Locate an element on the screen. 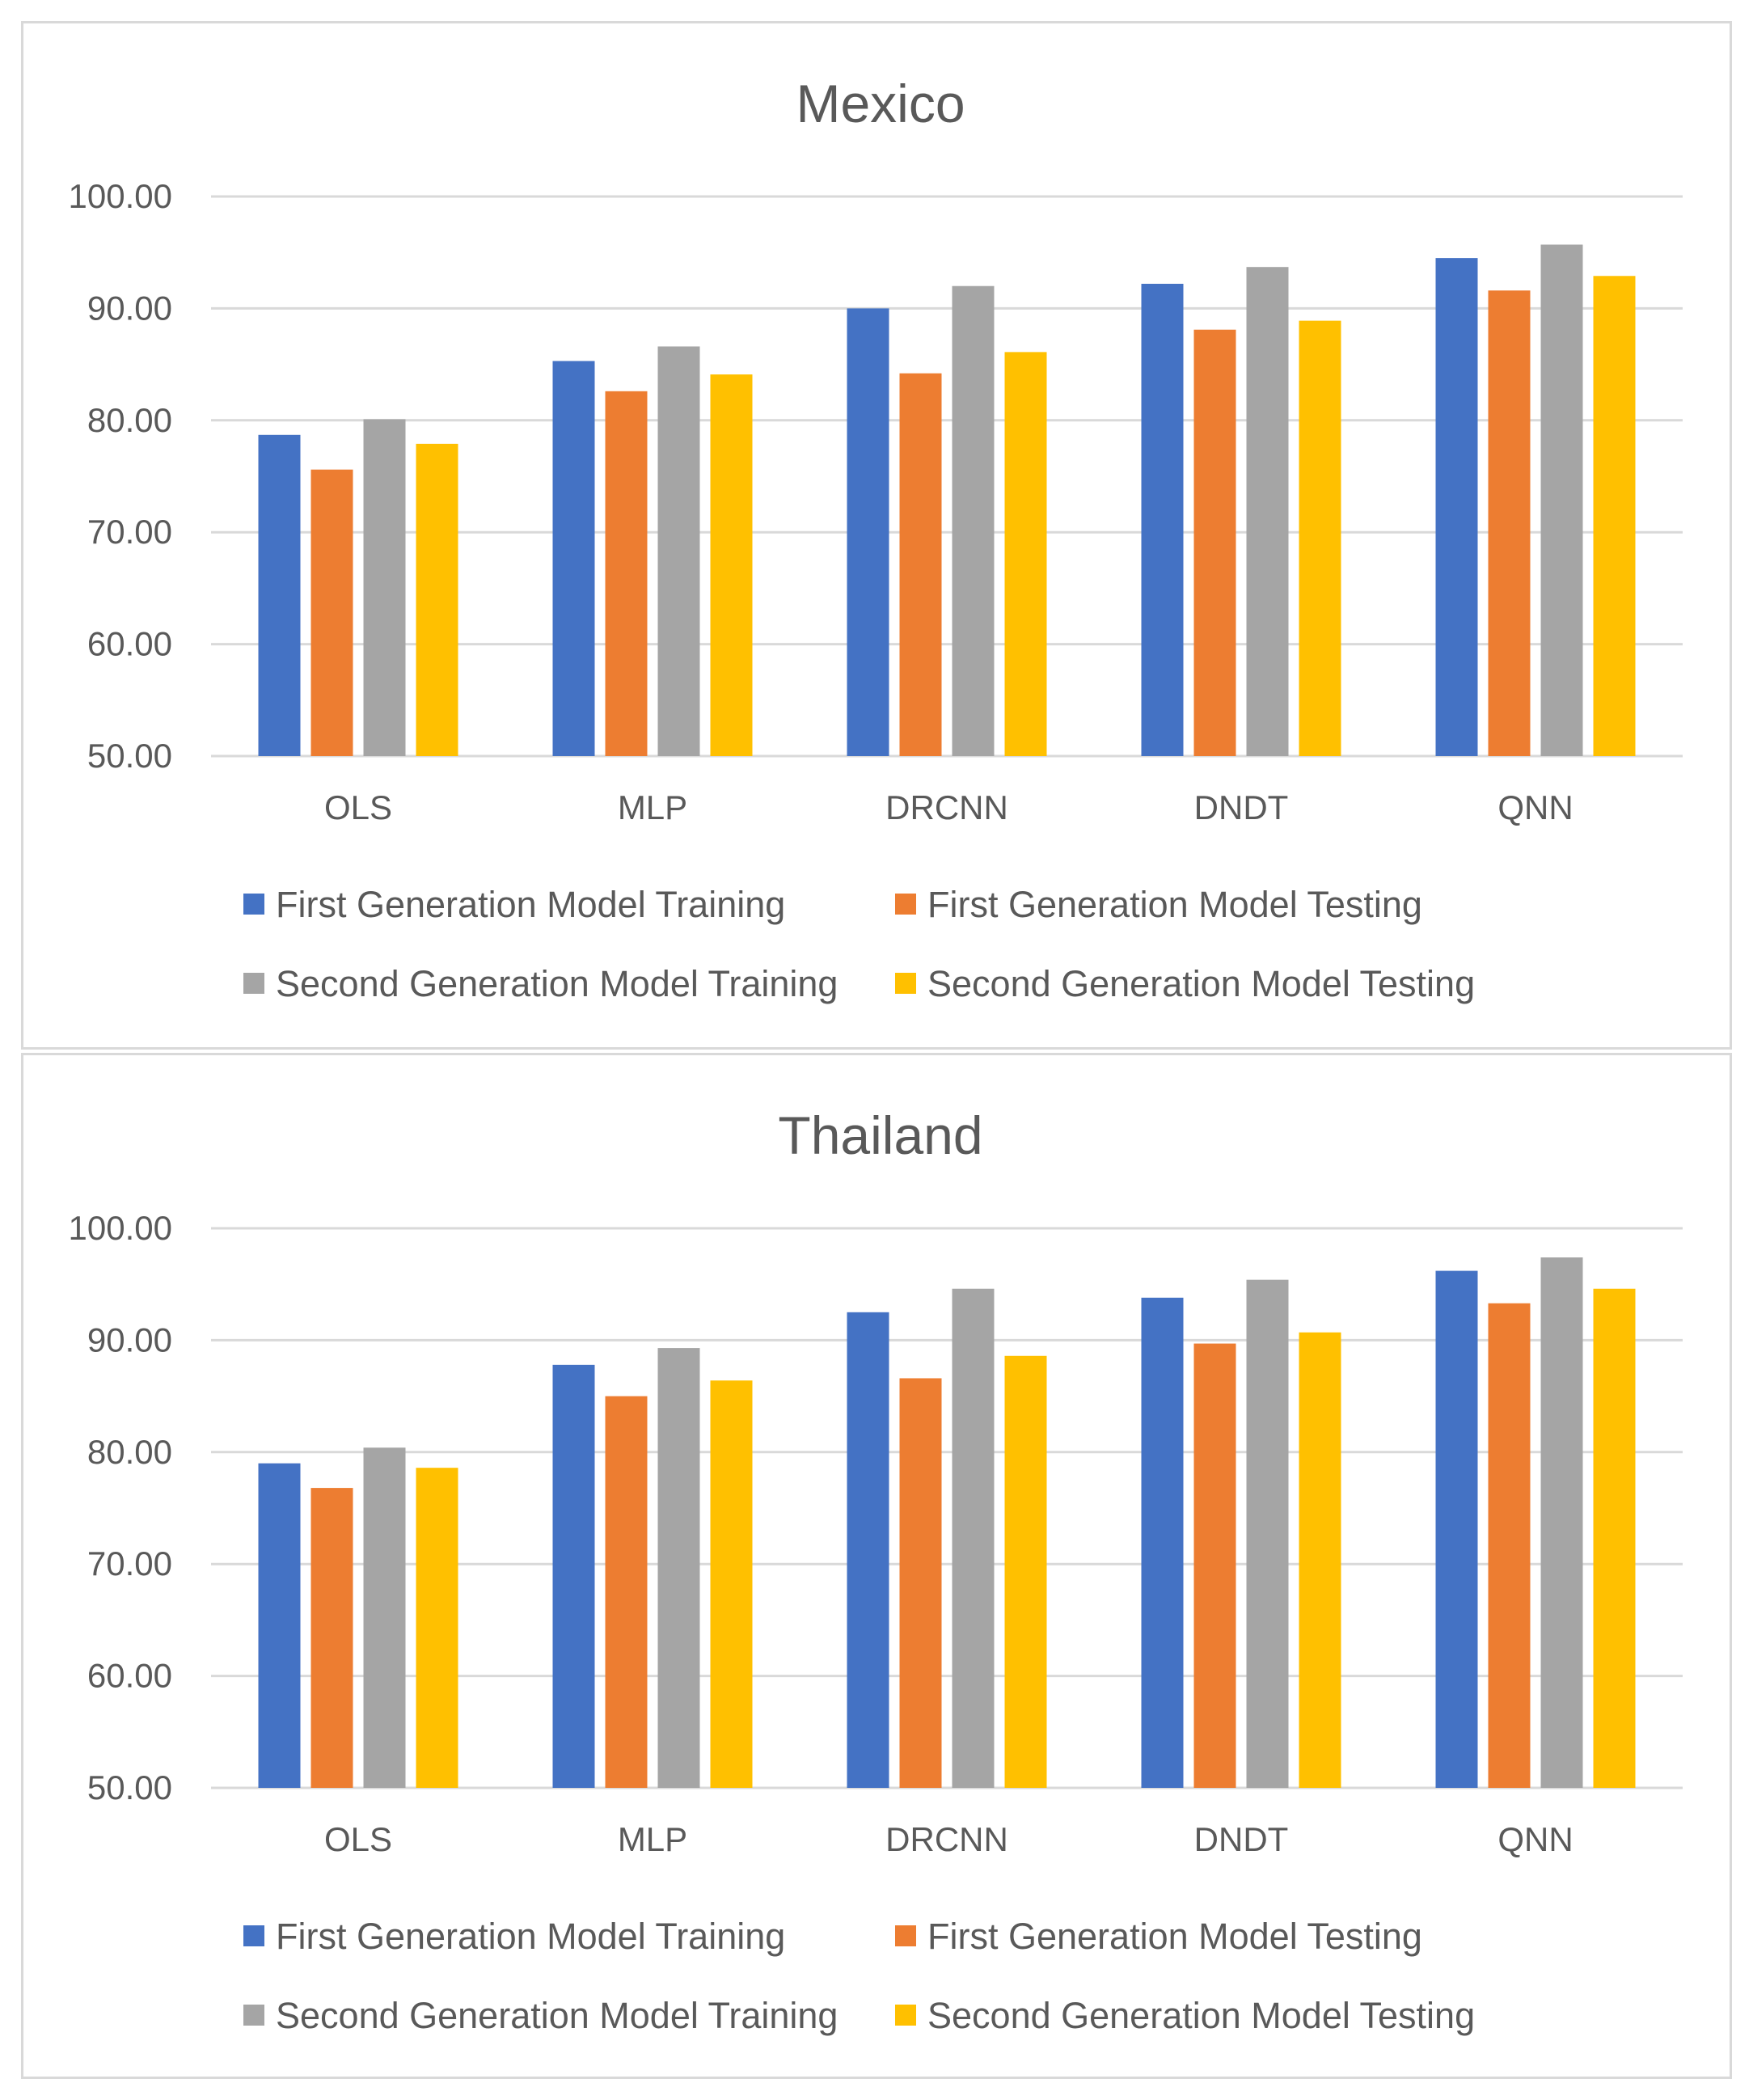 The image size is (1753, 2100). chart-title: Thailand is located at coordinates (880, 1135).